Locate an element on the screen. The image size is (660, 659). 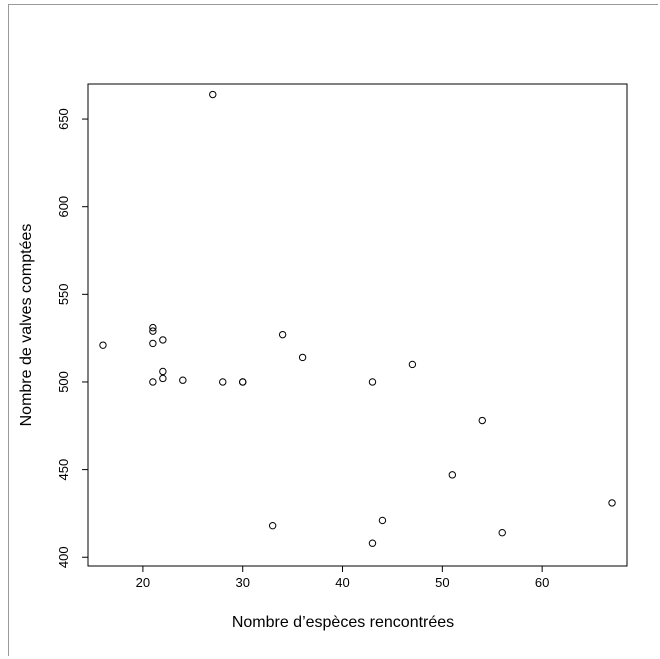
y-tick-label: 450 is located at coordinates (63, 470).